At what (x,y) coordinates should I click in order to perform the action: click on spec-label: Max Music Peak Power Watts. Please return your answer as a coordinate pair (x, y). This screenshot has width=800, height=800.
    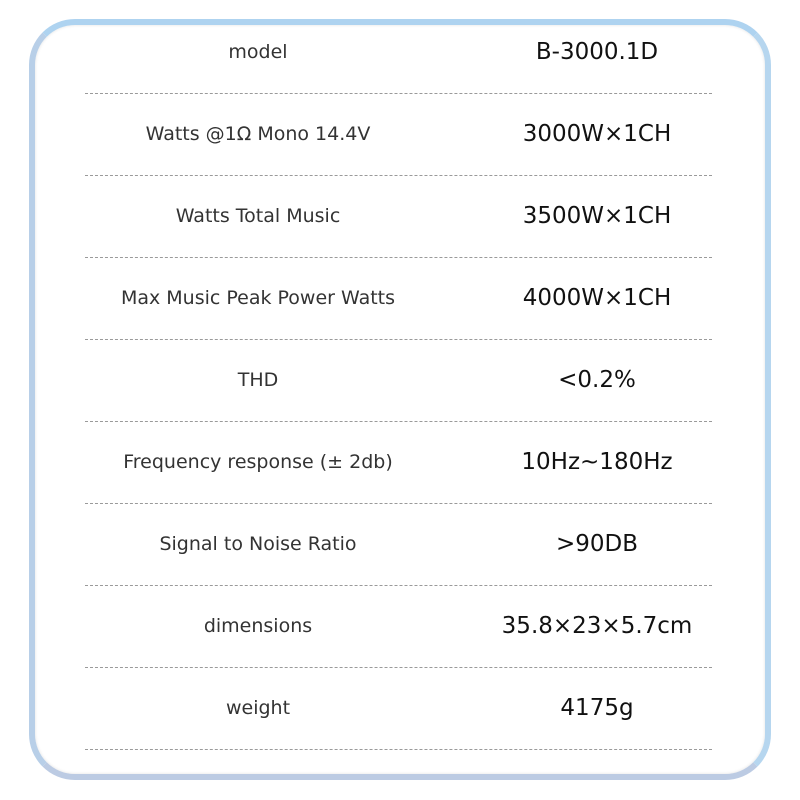
    Looking at the image, I should click on (258, 298).